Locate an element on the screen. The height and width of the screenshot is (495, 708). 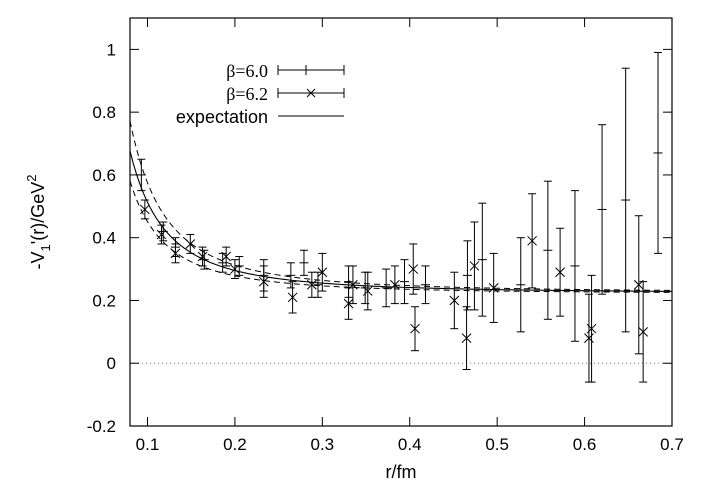
legend-label-beta-6-2: β=6.2 is located at coordinates (247, 94).